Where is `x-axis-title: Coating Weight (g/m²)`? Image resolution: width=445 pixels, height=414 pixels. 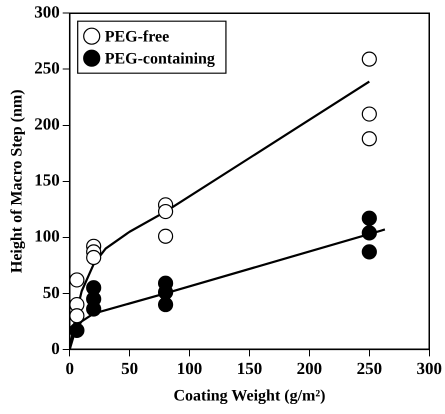 x-axis-title: Coating Weight (g/m²) is located at coordinates (249, 396).